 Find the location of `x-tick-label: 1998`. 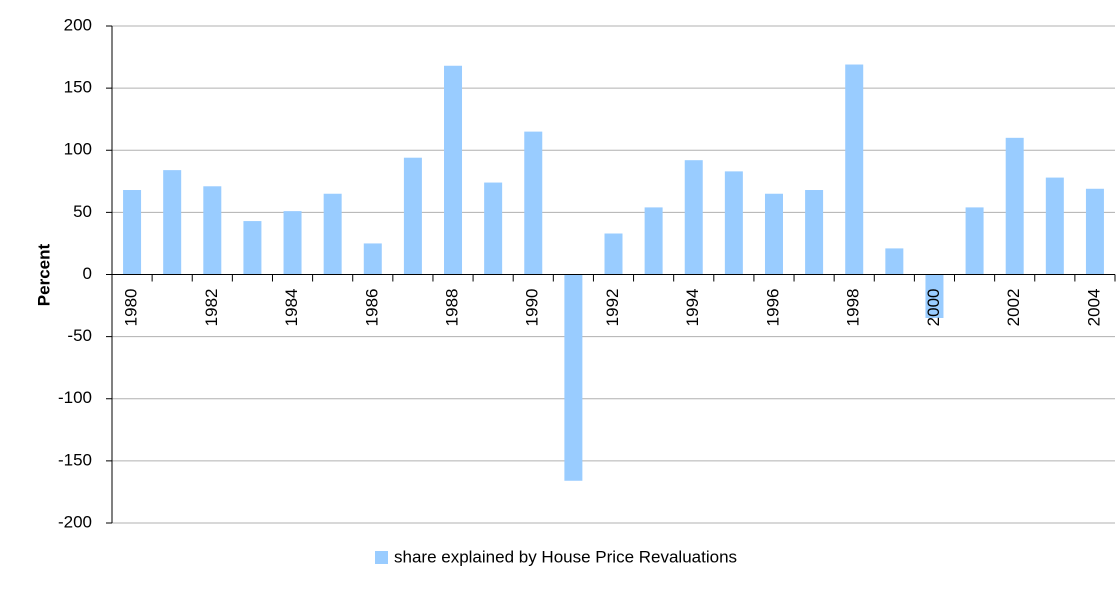

x-tick-label: 1998 is located at coordinates (853, 308).